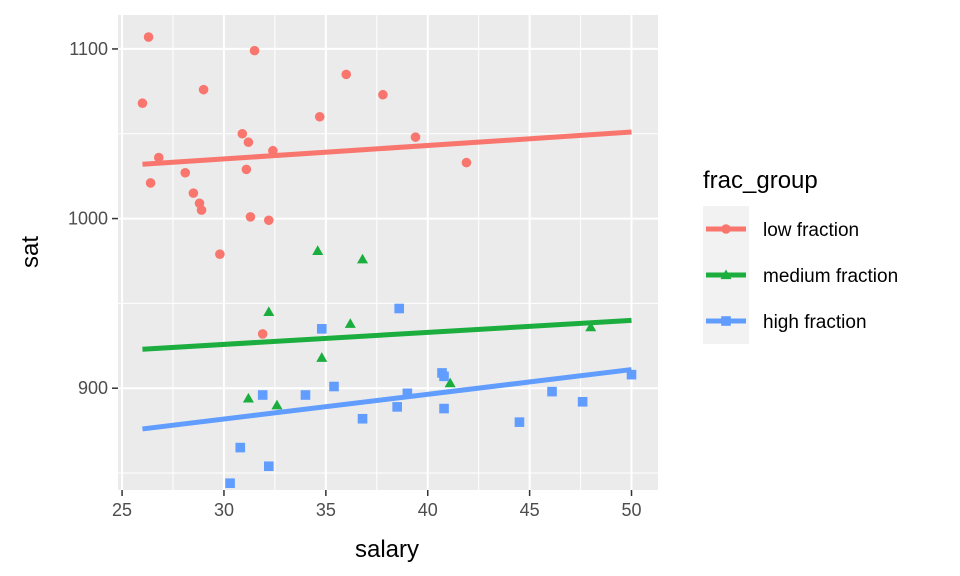  What do you see at coordinates (811, 230) in the screenshot?
I see `legend-label-low-fraction: low fraction` at bounding box center [811, 230].